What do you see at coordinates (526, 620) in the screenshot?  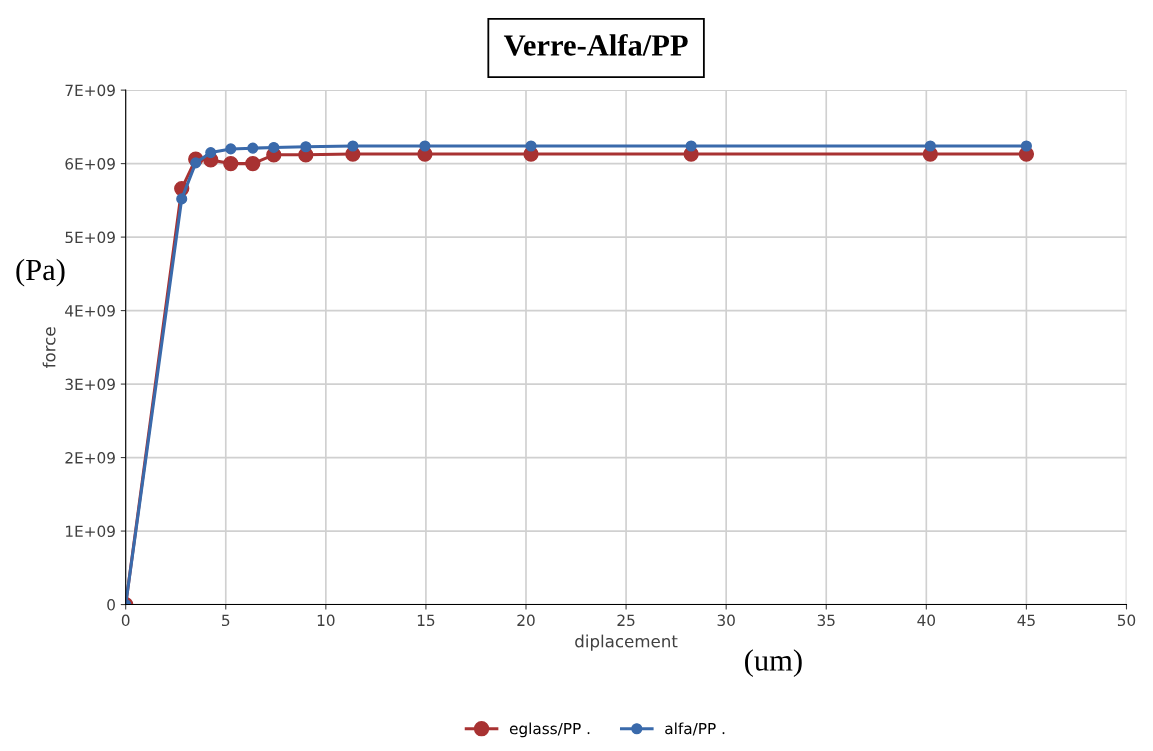 I see `x-tick-label: 20` at bounding box center [526, 620].